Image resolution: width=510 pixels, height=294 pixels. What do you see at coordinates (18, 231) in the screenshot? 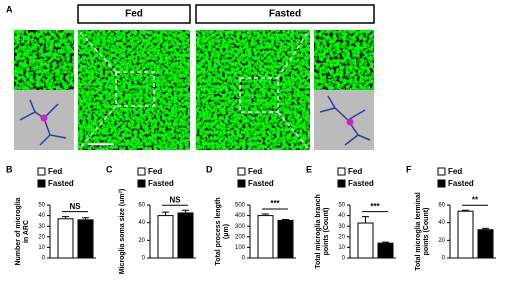
I see `y-axis-label: Number of microglia` at bounding box center [18, 231].